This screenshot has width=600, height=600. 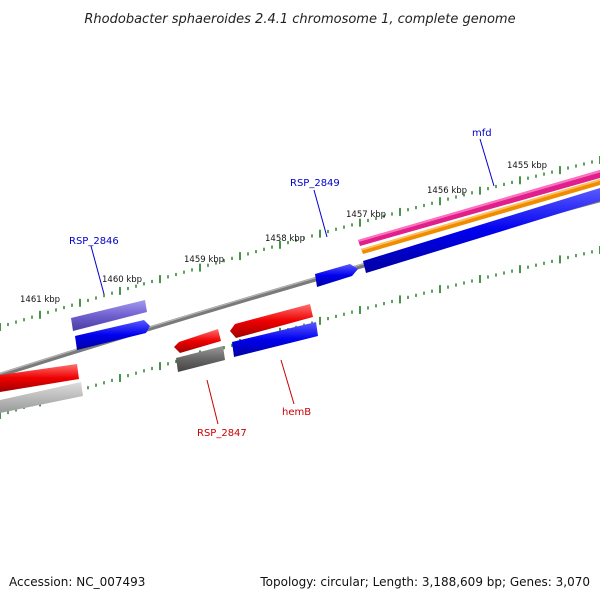 What do you see at coordinates (200, 359) in the screenshot?
I see `gene-rsp2847` at bounding box center [200, 359].